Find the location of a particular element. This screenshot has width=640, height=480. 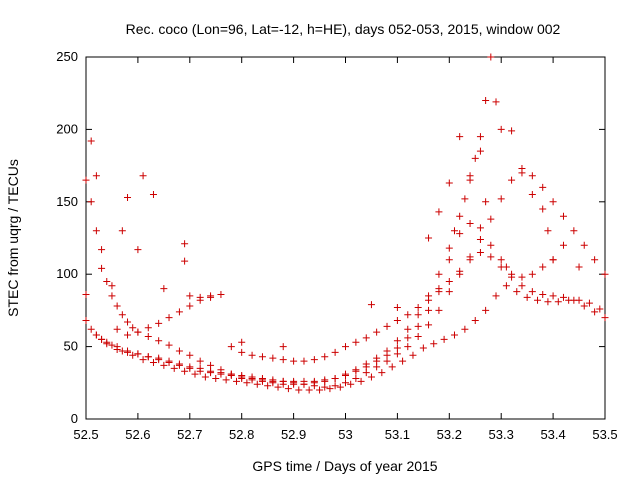

y-tick-label: 0 is located at coordinates (74, 418).